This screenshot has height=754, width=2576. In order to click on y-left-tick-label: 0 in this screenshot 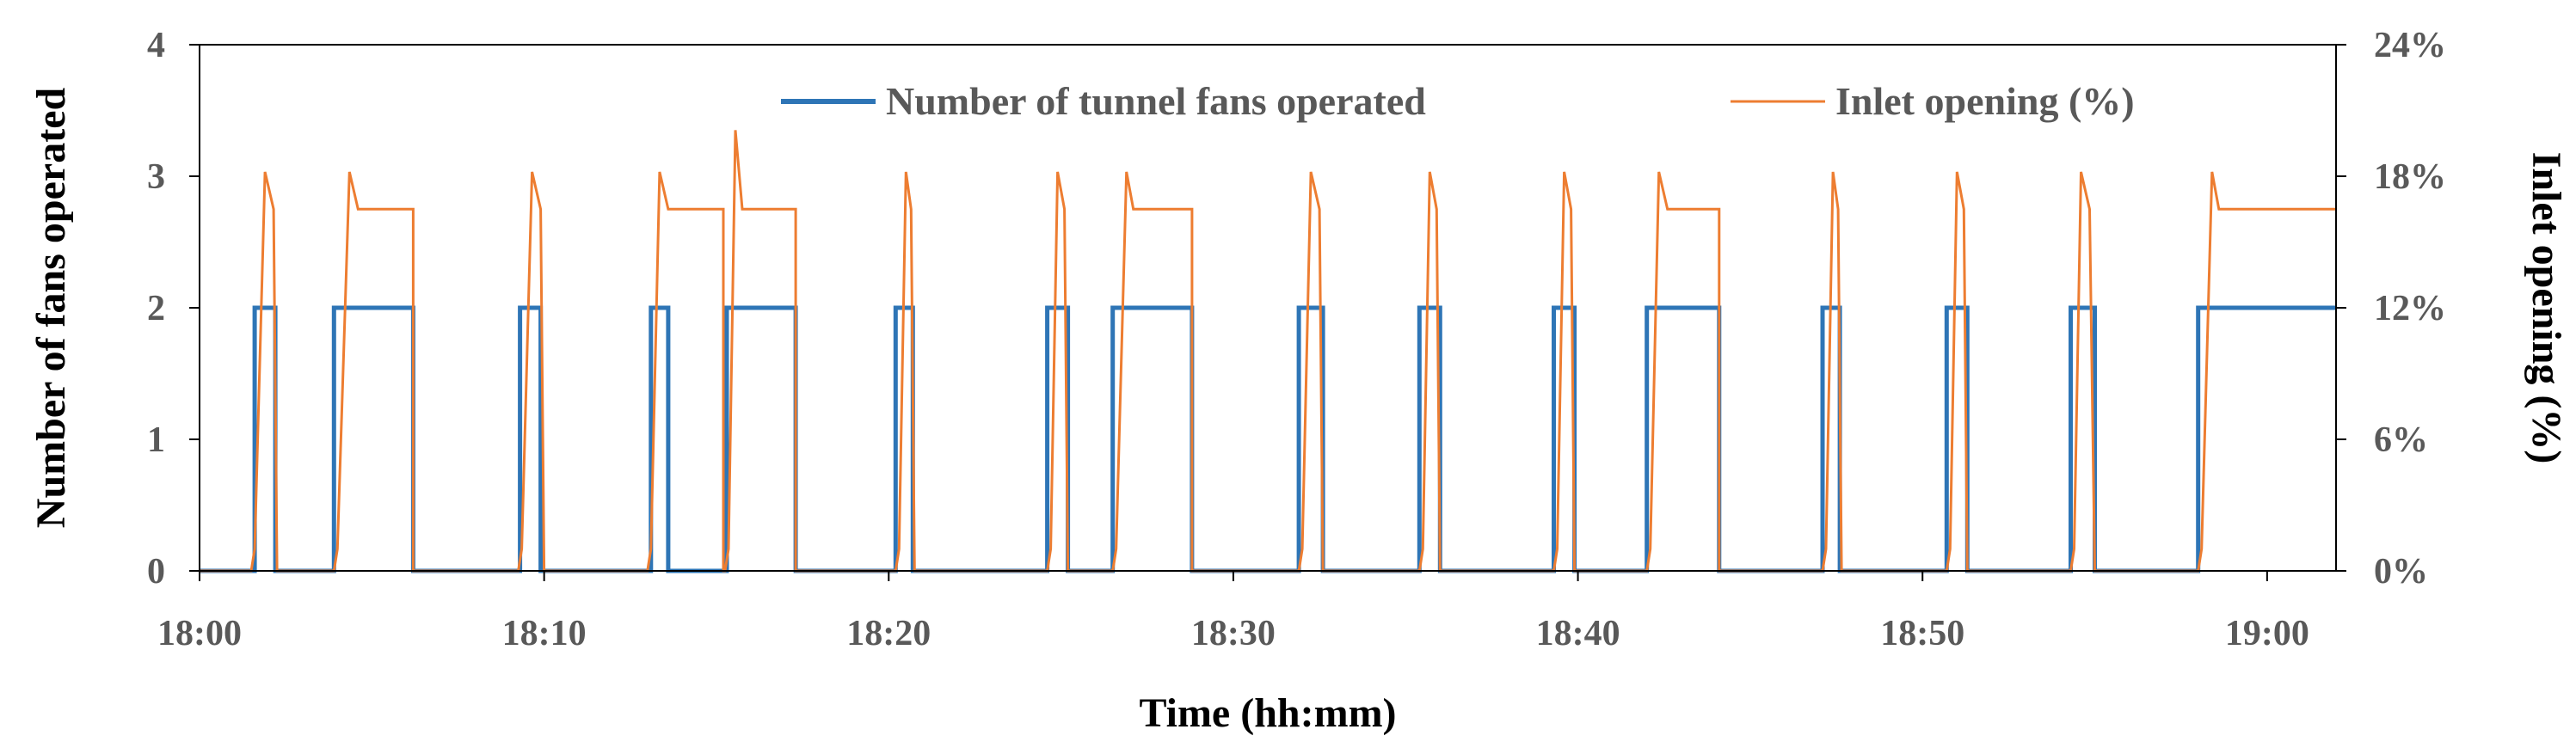, I will do `click(156, 572)`.